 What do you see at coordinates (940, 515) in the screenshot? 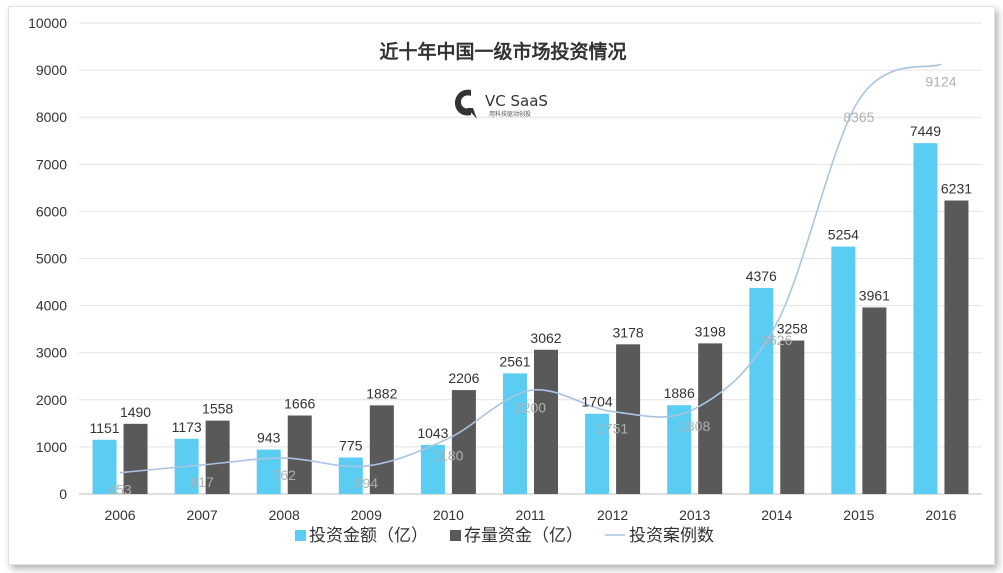
I see `x-tick-label: 2016` at bounding box center [940, 515].